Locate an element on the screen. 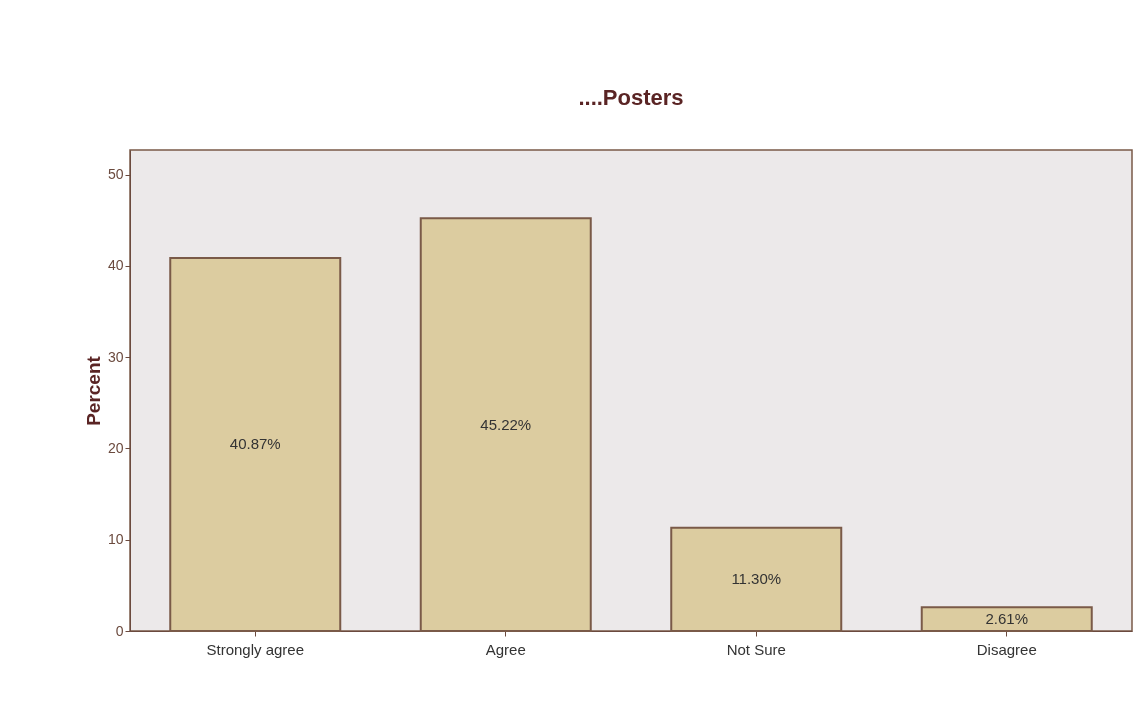  y-tick-label: 10 is located at coordinates (115, 539).